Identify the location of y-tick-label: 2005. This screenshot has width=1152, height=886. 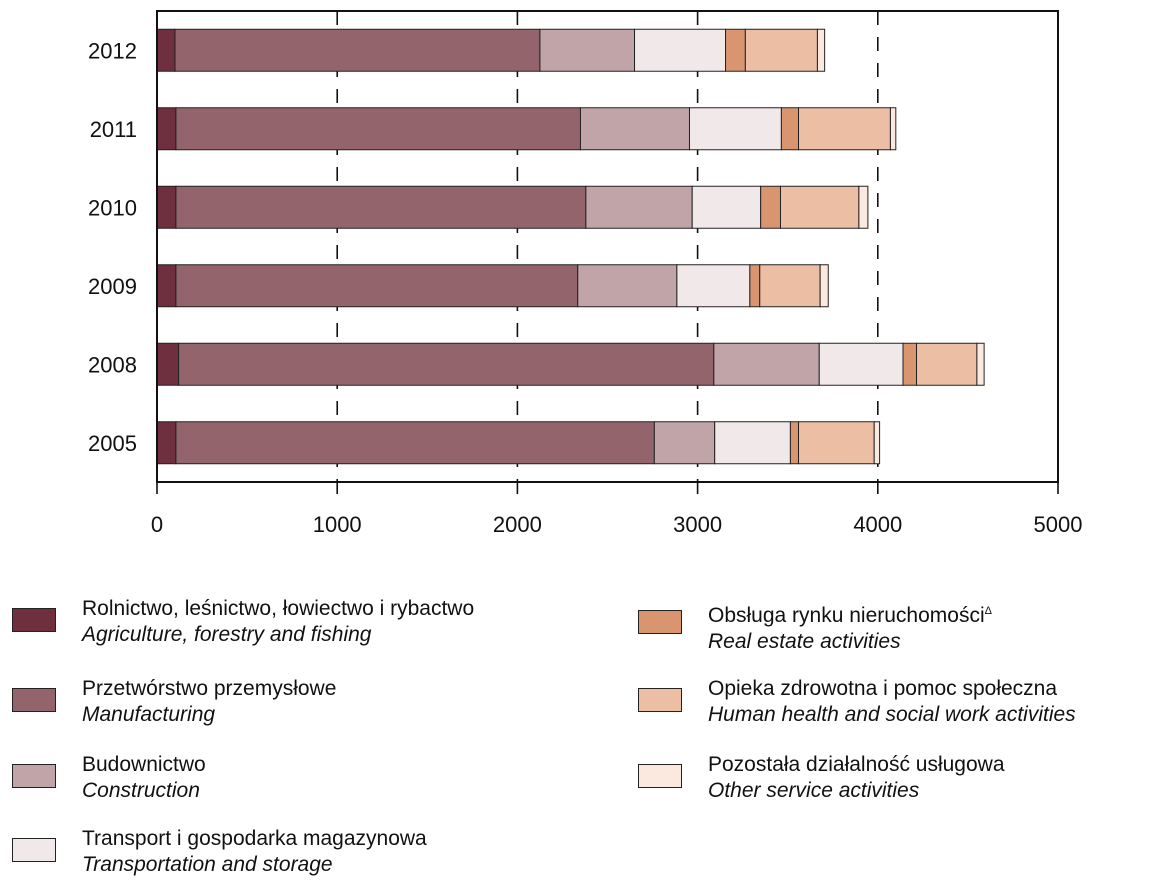
(112, 443).